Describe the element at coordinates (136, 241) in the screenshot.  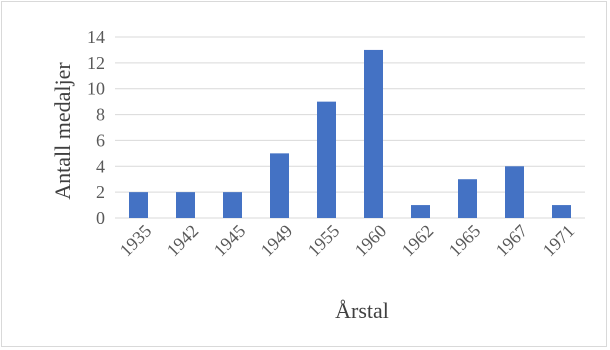
I see `x-tick-label: 1935` at that location.